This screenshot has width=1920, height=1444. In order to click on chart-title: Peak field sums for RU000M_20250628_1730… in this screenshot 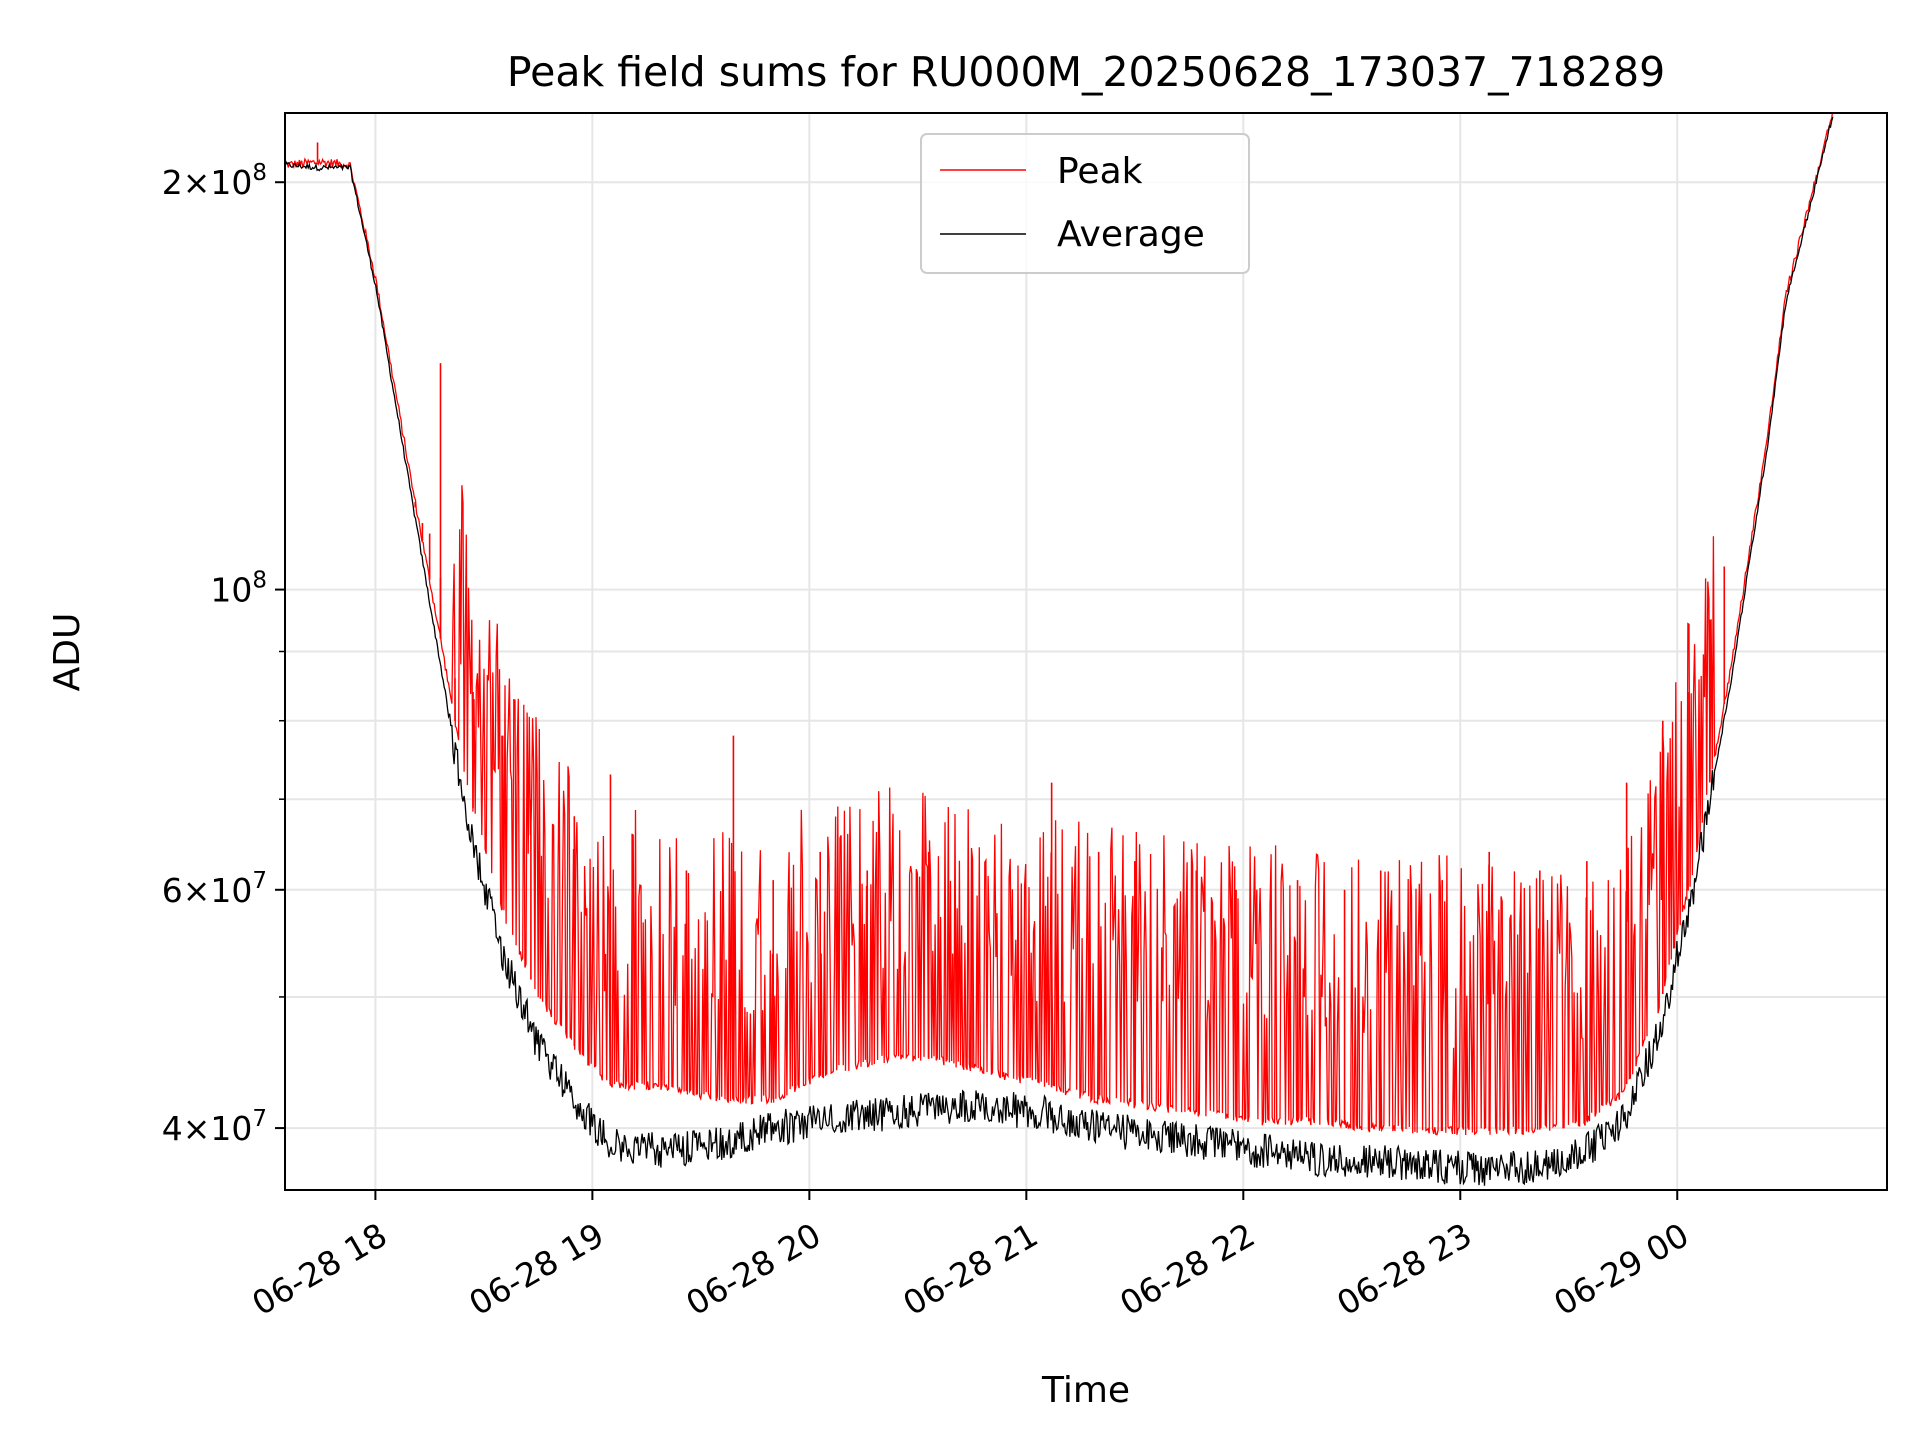, I will do `click(1086, 72)`.